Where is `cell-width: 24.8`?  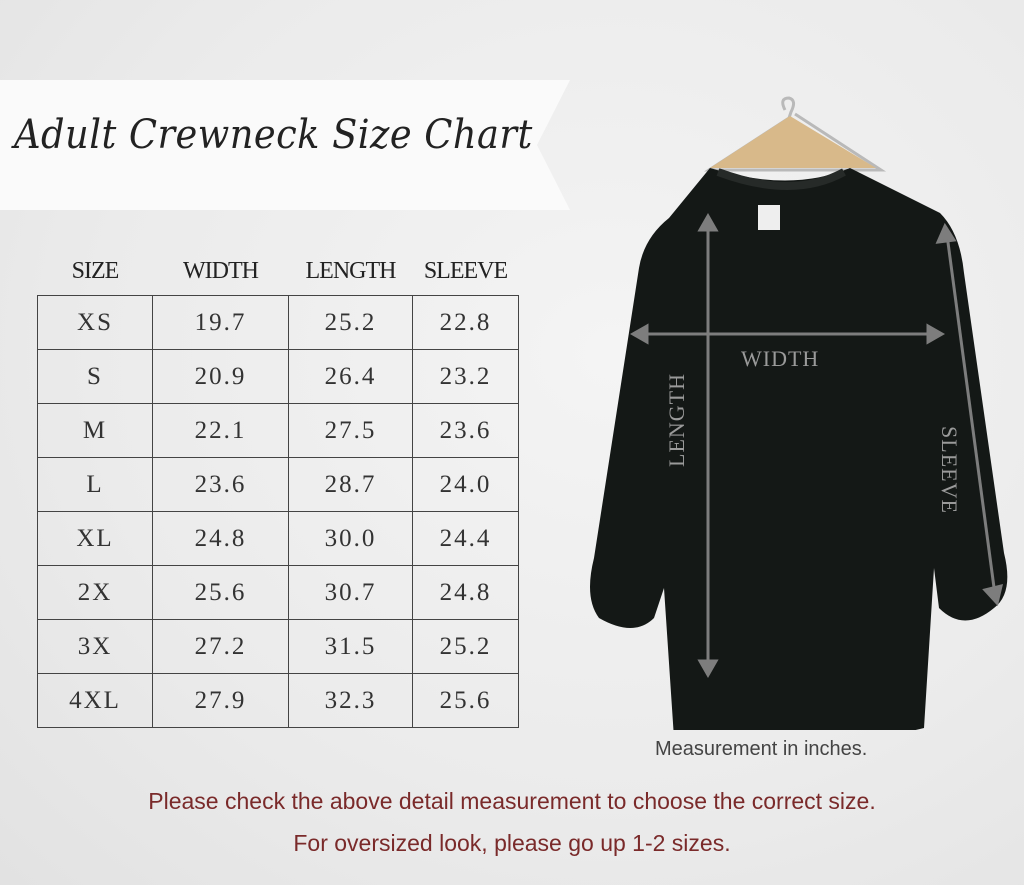
cell-width: 24.8 is located at coordinates (220, 538).